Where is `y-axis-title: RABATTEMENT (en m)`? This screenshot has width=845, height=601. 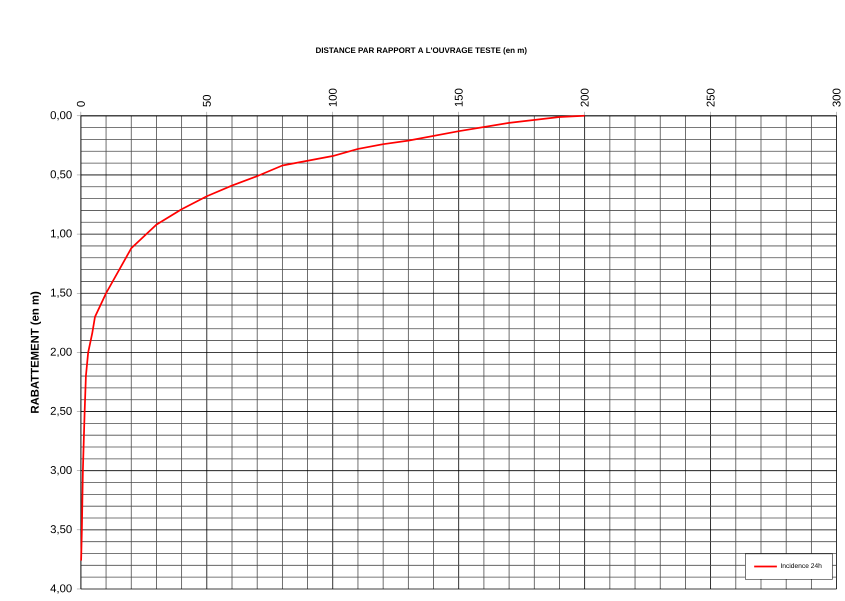
y-axis-title: RABATTEMENT (en m) is located at coordinates (35, 352).